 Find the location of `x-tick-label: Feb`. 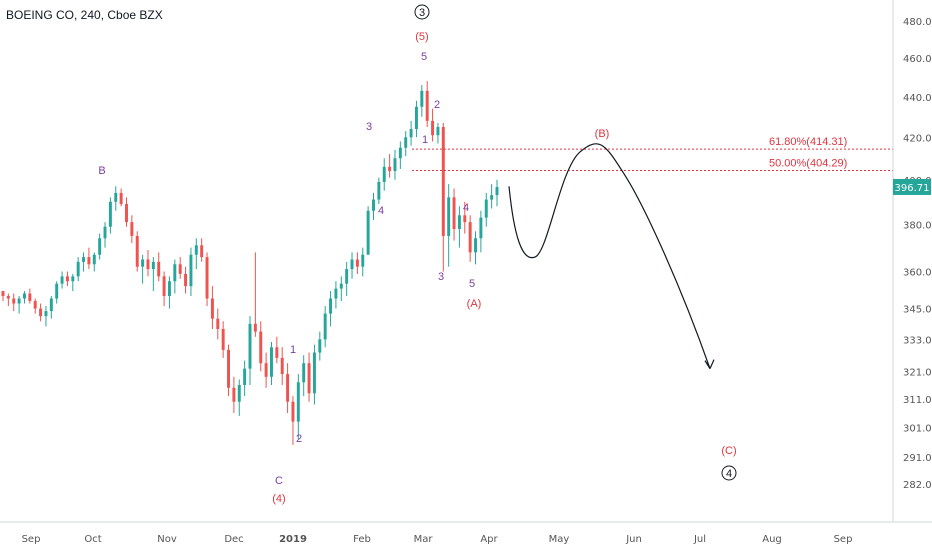

x-tick-label: Feb is located at coordinates (362, 539).